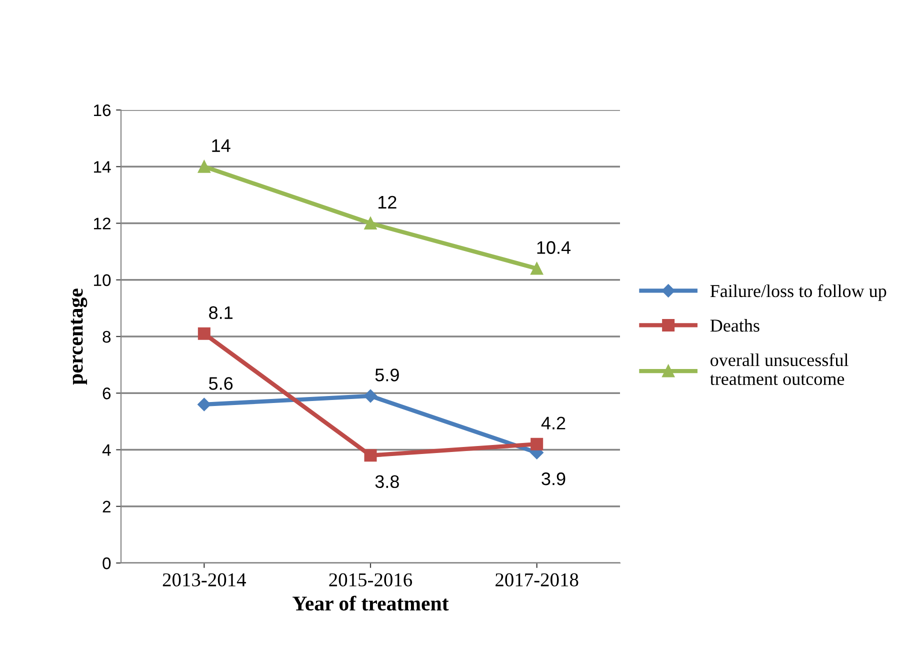  I want to click on data-label: 4.2, so click(553, 423).